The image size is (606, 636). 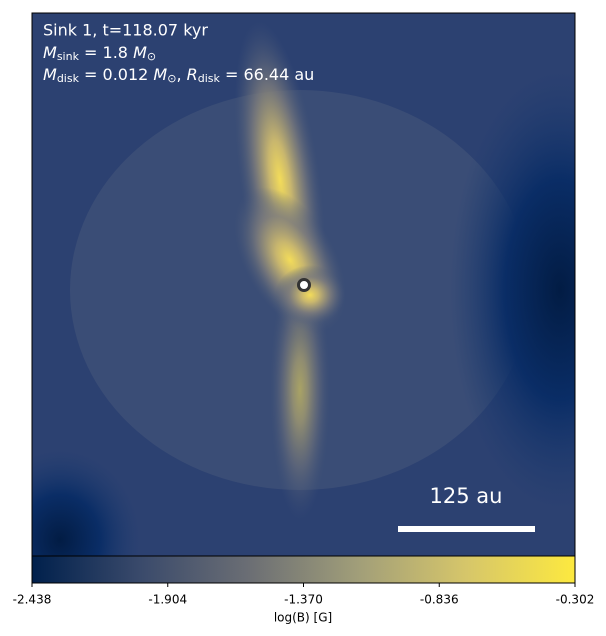 What do you see at coordinates (106, 52) in the screenshot?
I see `value: = 1.8` at bounding box center [106, 52].